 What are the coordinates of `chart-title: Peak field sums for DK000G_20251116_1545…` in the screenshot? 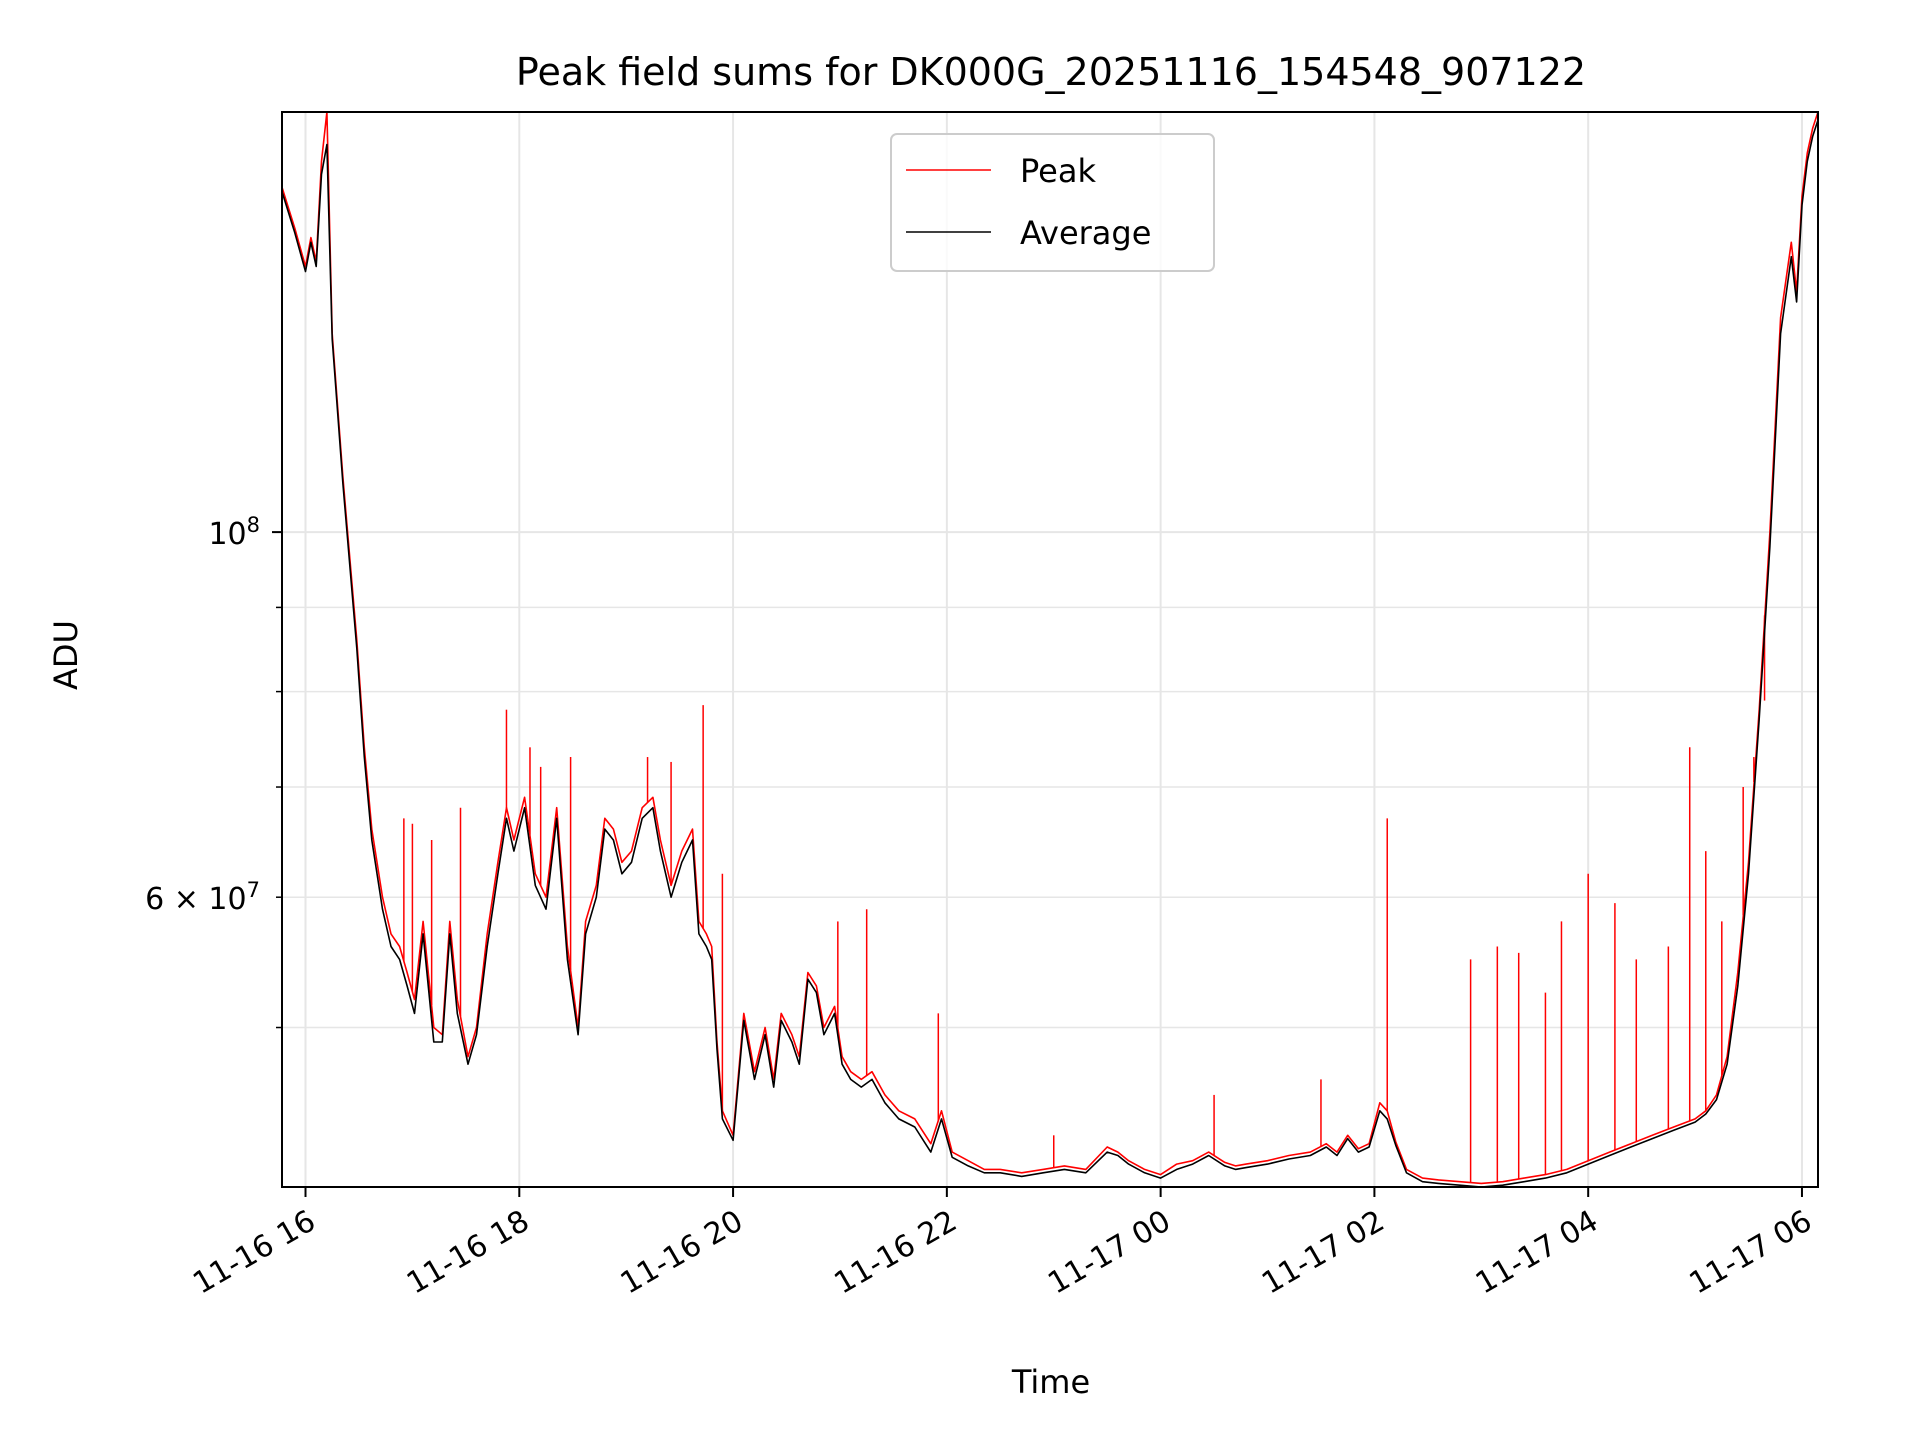 It's located at (1051, 72).